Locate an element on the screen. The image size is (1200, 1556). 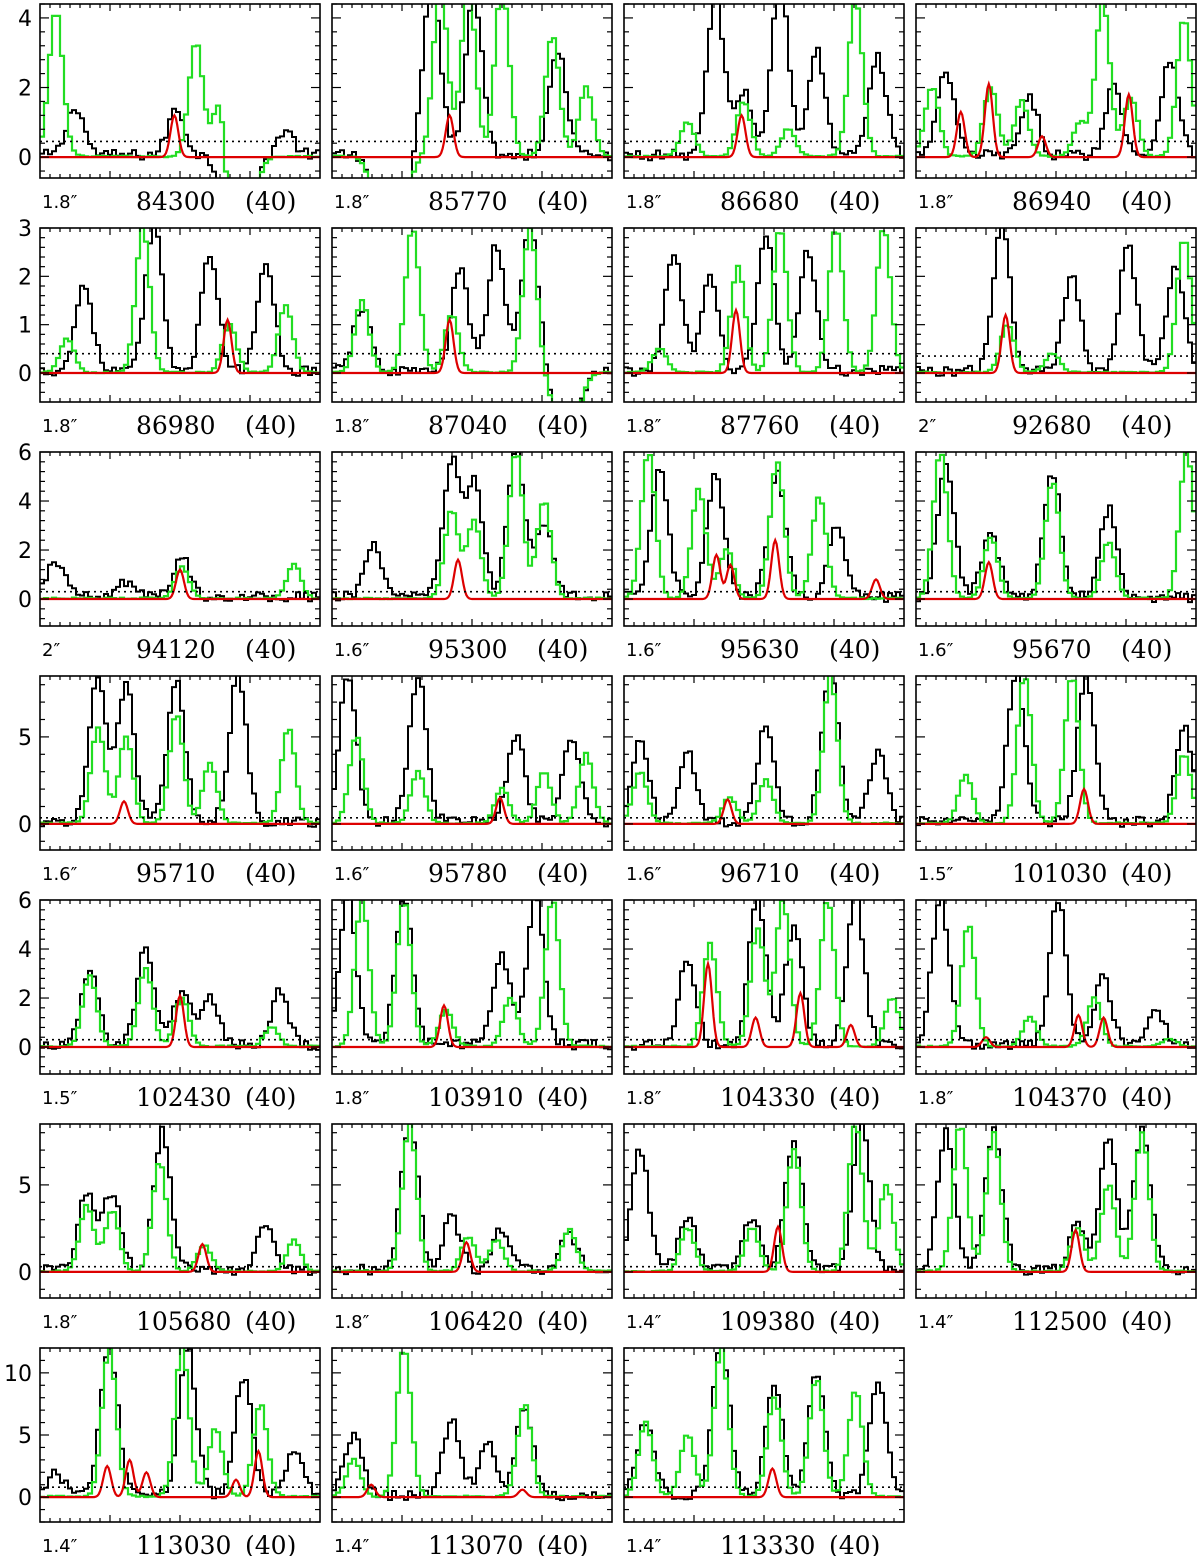
spectrum-panel: 1.6″ 95630 (40) is located at coordinates (764, 557).